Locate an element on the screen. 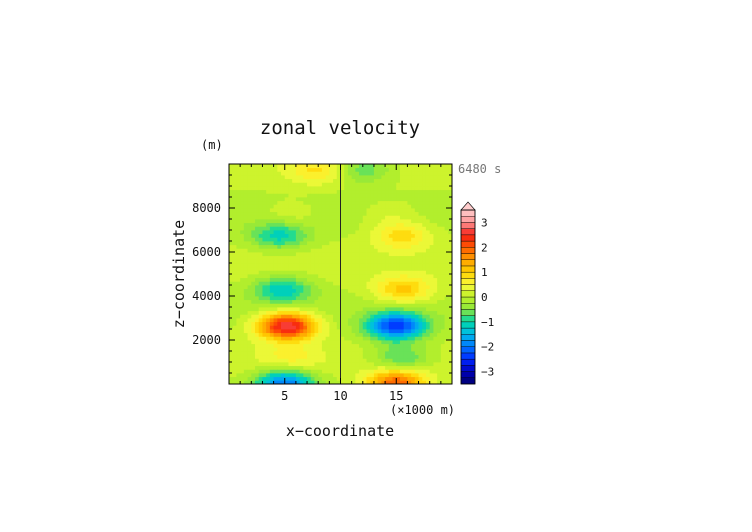 The image size is (752, 532). colorbar-tick-label: 3 is located at coordinates (484, 222).